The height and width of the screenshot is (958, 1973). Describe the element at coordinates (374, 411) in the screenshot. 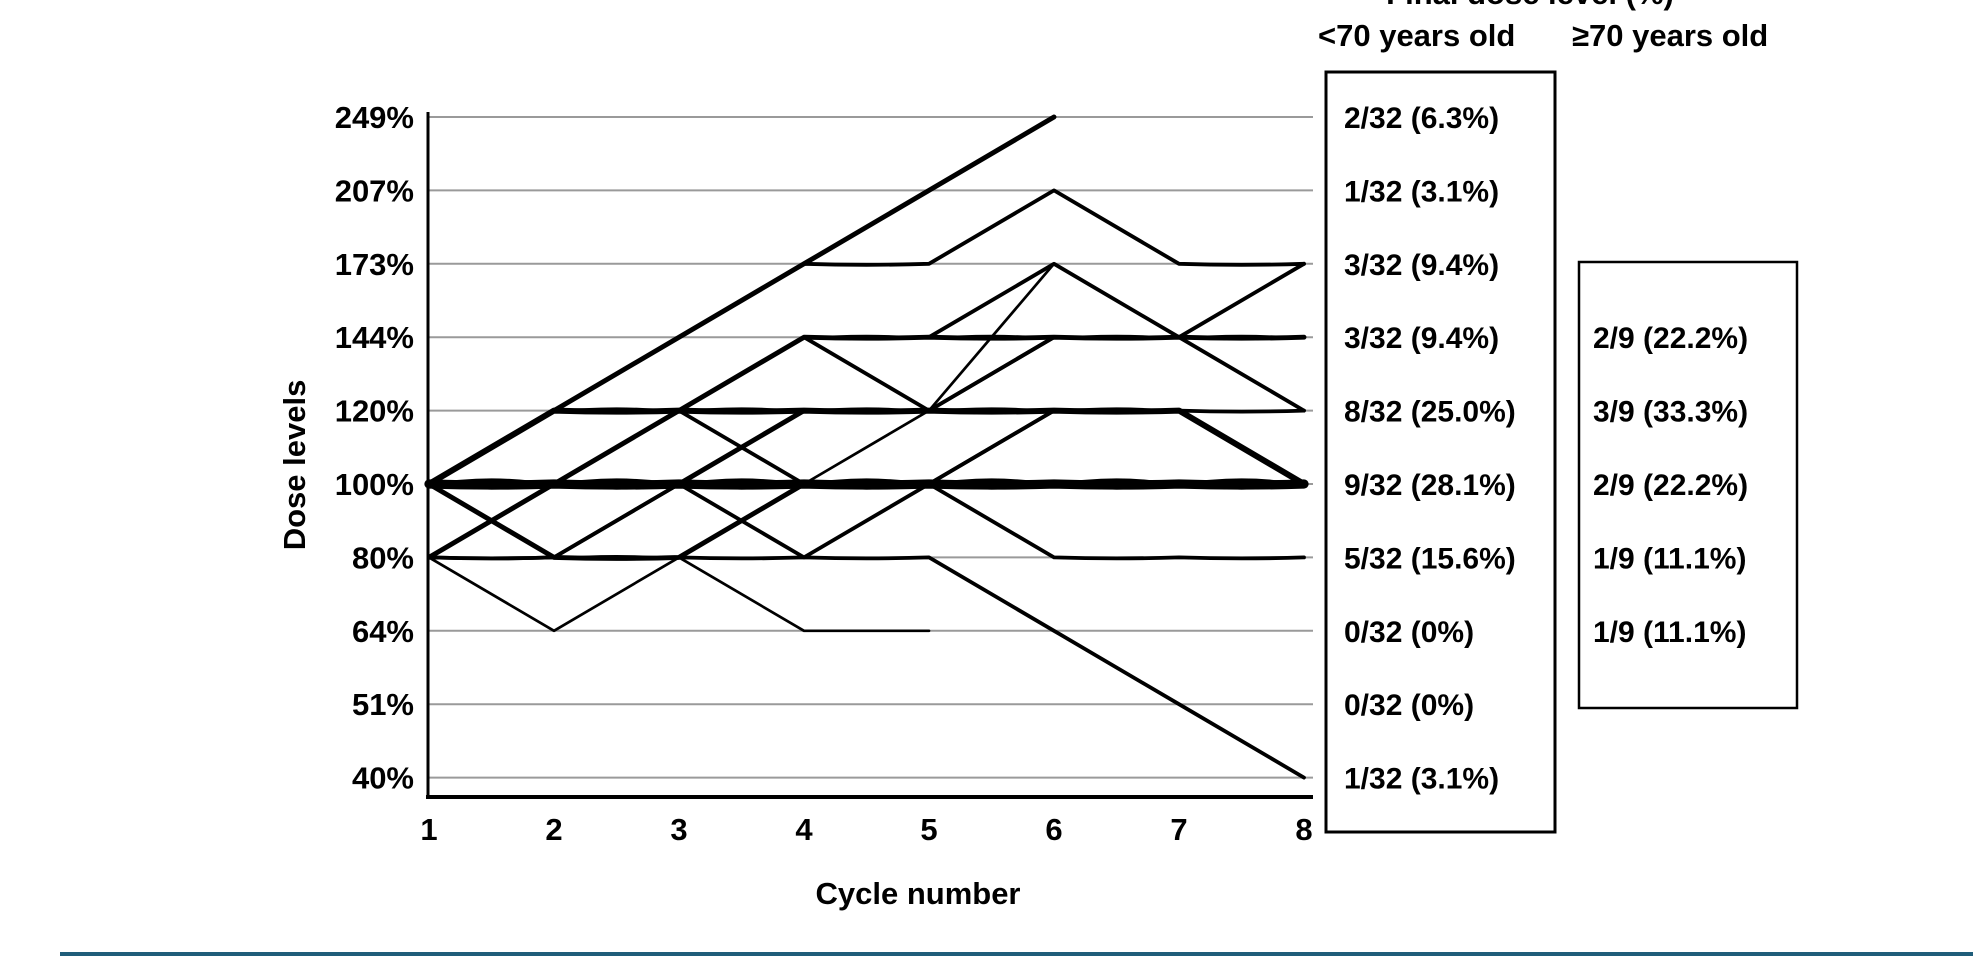

I see `y-tick-label: 120%` at that location.